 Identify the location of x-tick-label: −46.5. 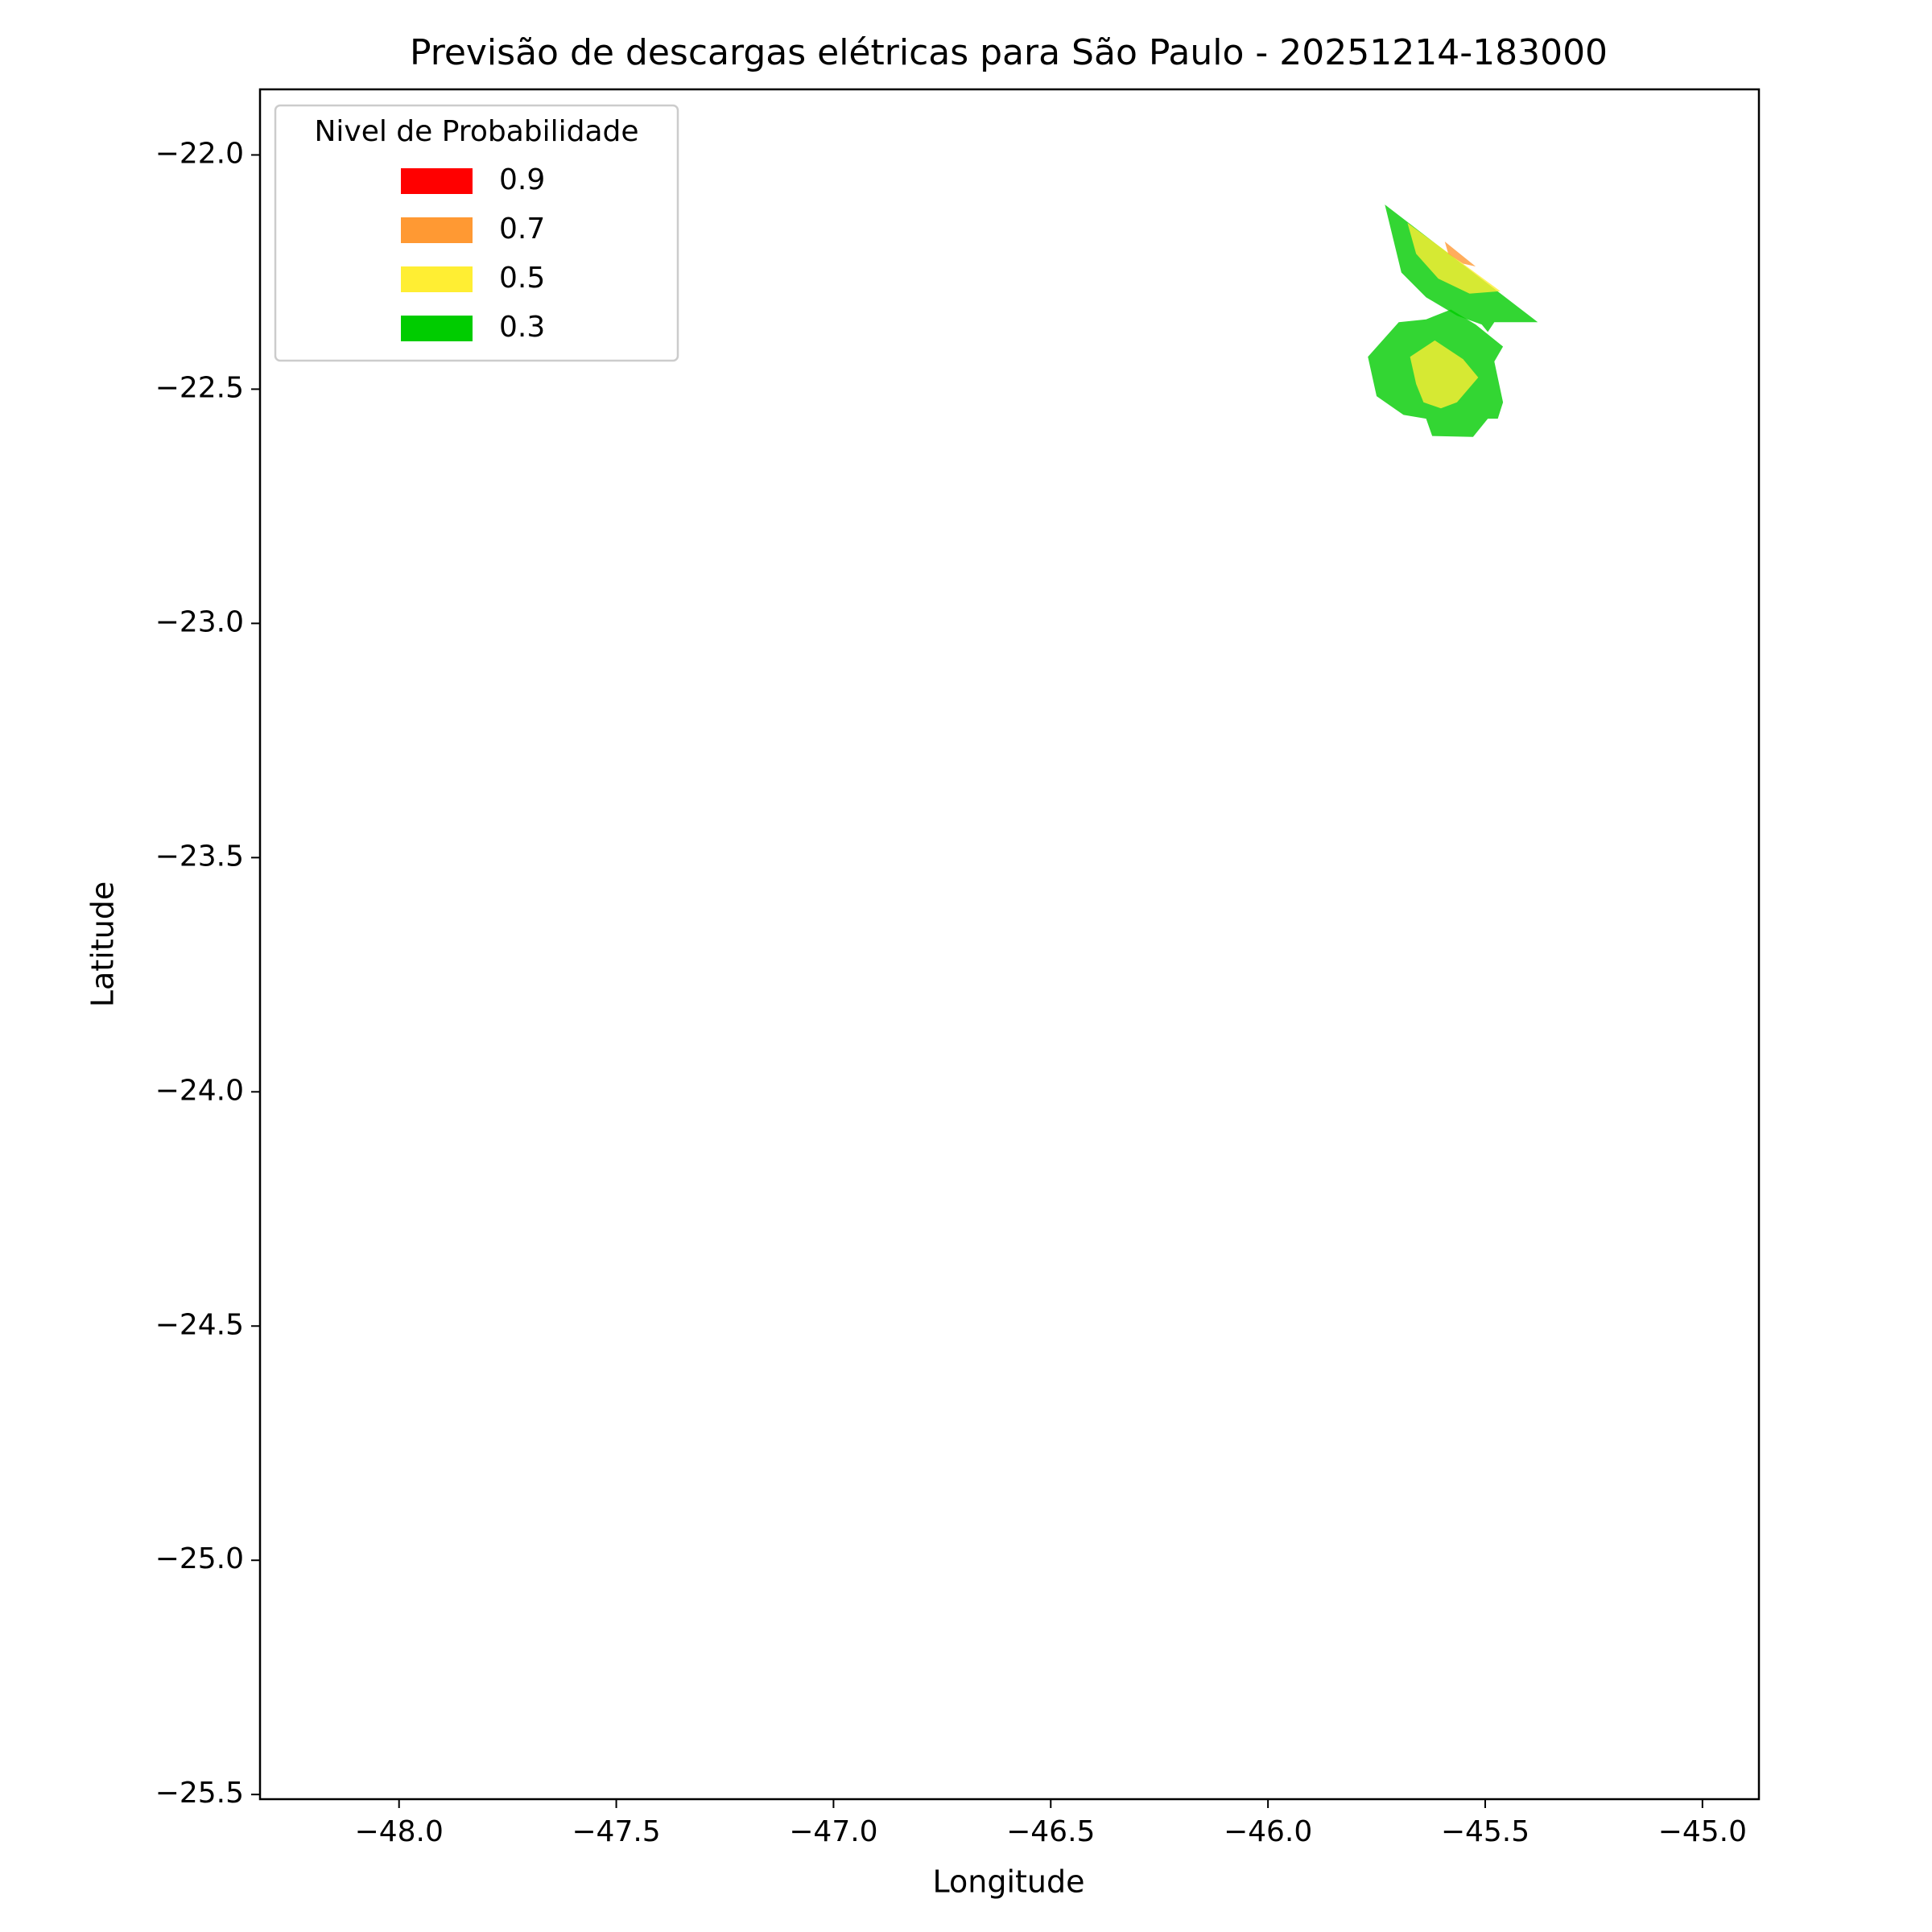
(1050, 1831).